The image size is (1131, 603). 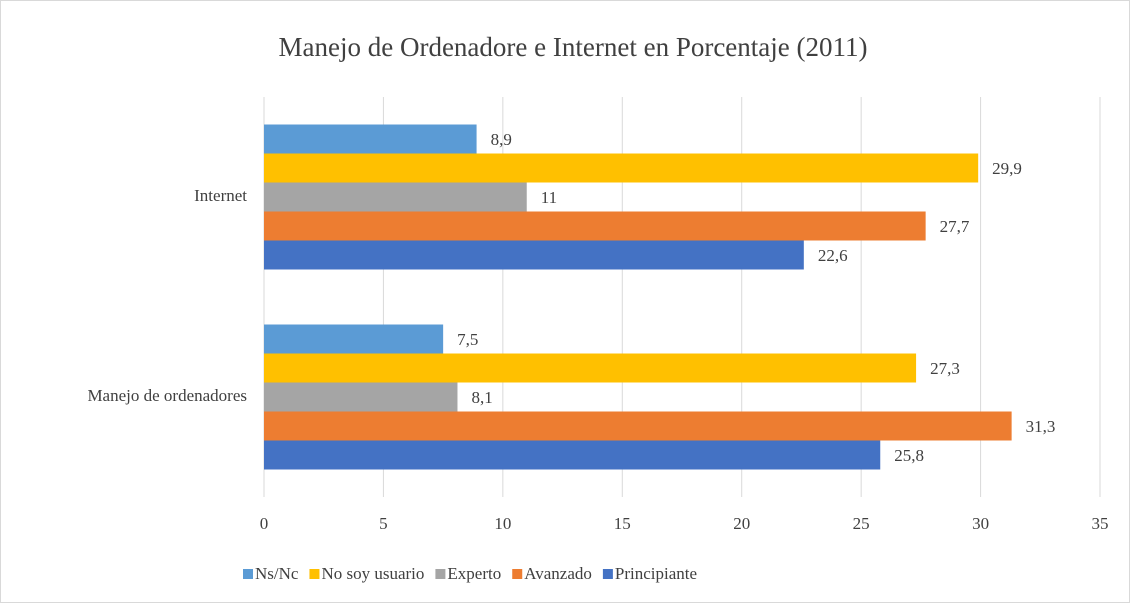 I want to click on data-label: 31,3, so click(x=1041, y=426).